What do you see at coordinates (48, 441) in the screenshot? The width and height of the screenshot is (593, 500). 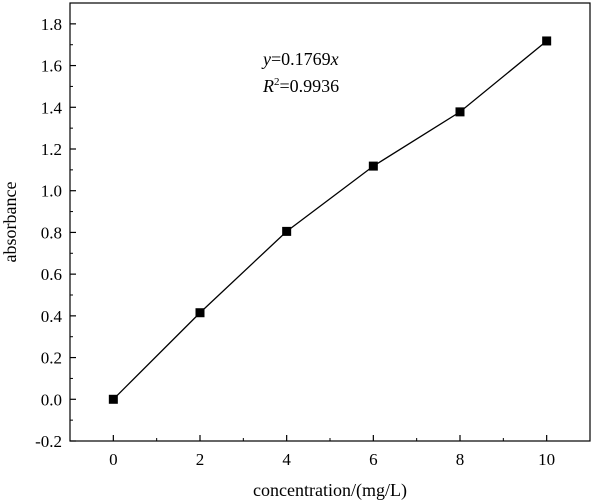 I see `y-tick-label: -0.2` at bounding box center [48, 441].